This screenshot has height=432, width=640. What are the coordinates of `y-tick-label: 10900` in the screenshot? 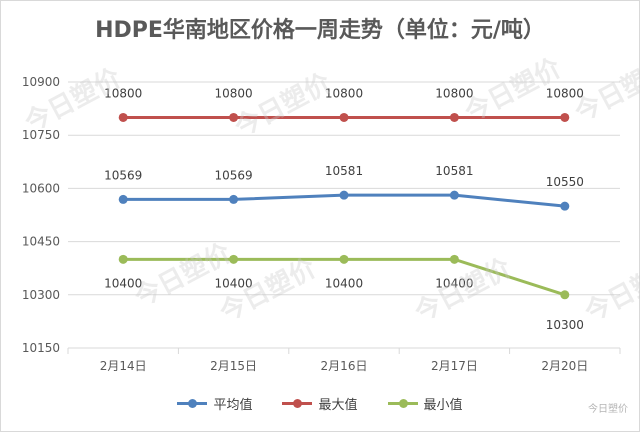 It's located at (41, 82).